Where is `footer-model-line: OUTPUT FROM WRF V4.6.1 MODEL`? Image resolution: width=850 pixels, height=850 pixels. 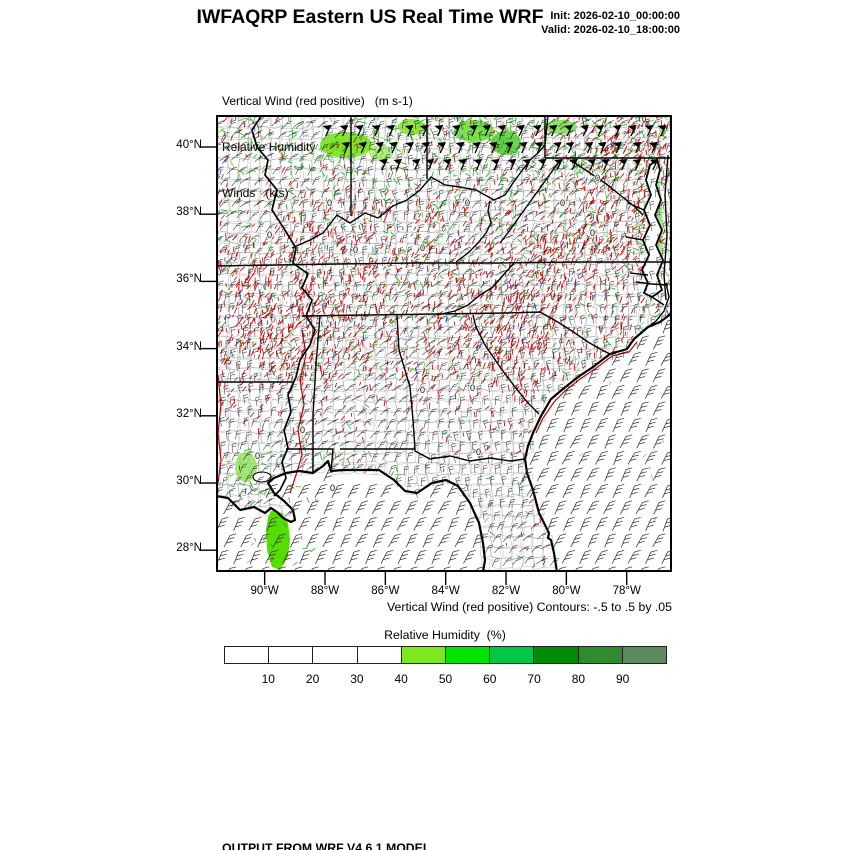
footer-model-line: OUTPUT FROM WRF V4.6.1 MODEL is located at coordinates (326, 845).